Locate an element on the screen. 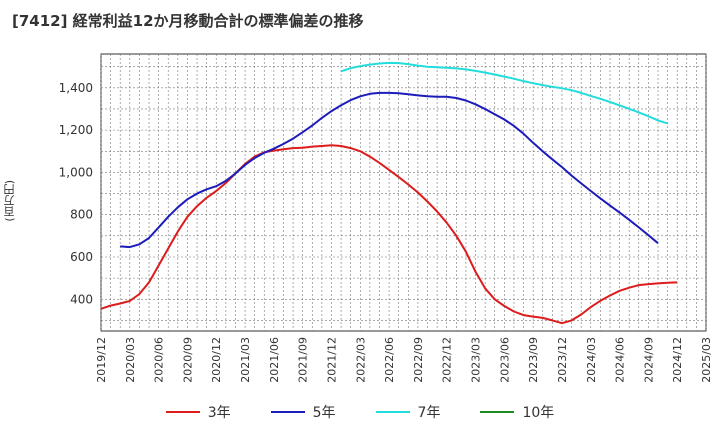  legend-label: 10年 is located at coordinates (538, 413).